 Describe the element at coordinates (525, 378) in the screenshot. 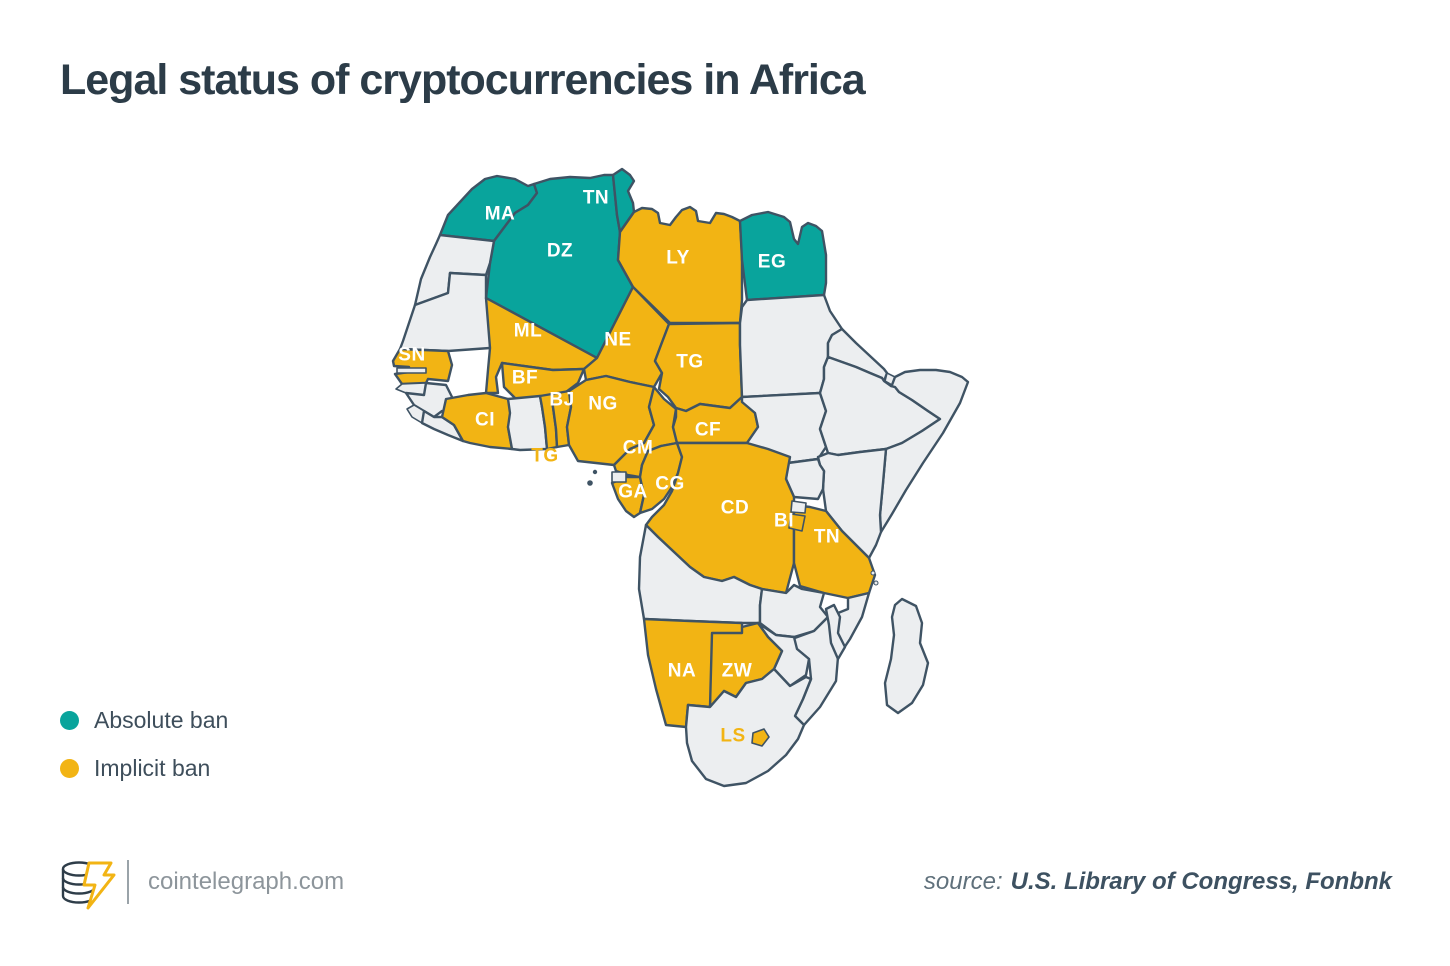

I see `country-label-burkina-faso: BF` at that location.